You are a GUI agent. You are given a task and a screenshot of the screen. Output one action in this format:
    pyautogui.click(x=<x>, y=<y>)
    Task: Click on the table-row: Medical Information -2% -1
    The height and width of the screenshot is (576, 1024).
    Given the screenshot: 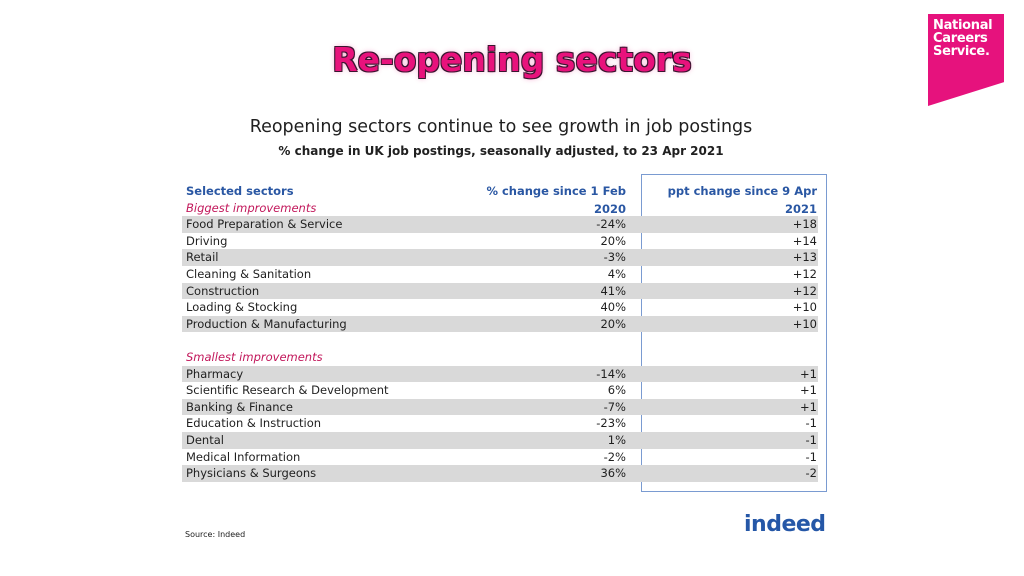 What is the action you would take?
    pyautogui.click(x=500, y=457)
    